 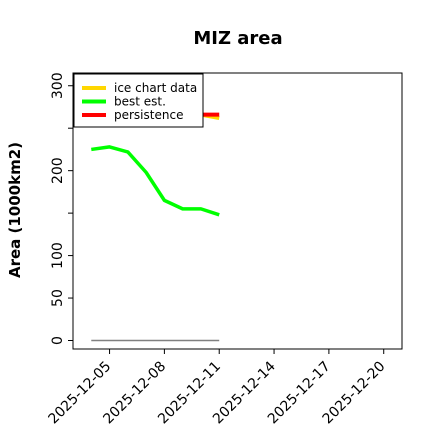 I want to click on legend-box, so click(x=138, y=100).